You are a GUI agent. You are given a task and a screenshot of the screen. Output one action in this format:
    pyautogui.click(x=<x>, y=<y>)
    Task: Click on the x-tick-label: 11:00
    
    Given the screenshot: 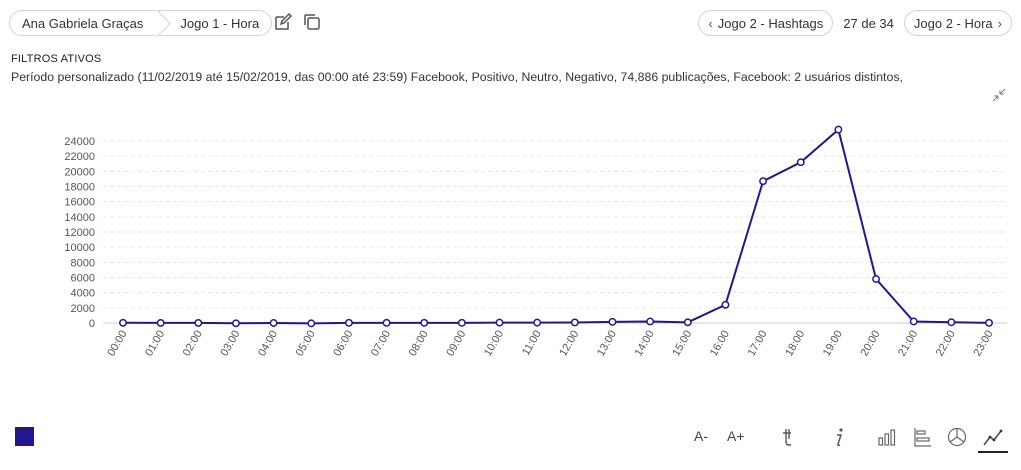 What is the action you would take?
    pyautogui.click(x=532, y=343)
    